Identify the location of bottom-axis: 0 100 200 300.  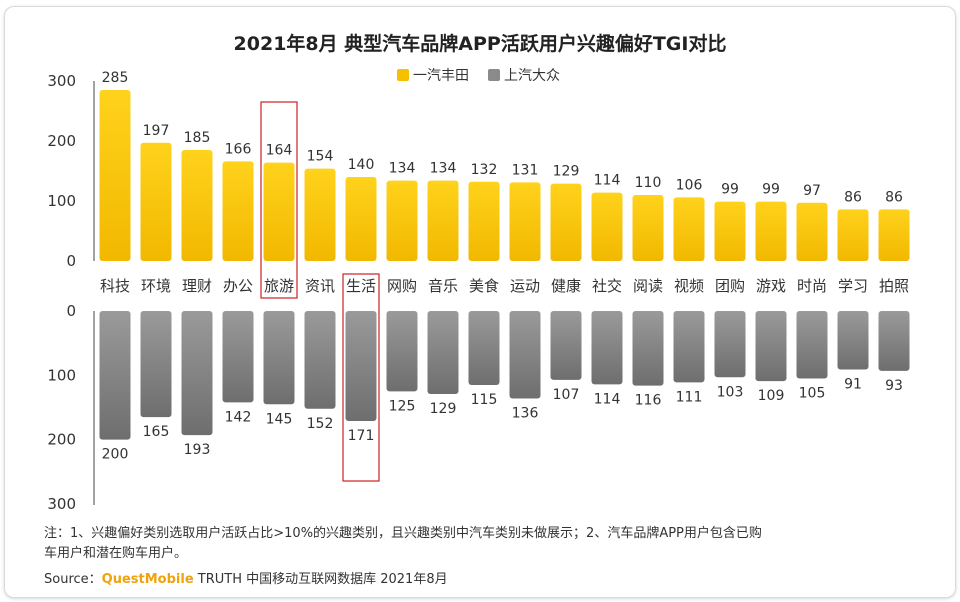
(71, 407).